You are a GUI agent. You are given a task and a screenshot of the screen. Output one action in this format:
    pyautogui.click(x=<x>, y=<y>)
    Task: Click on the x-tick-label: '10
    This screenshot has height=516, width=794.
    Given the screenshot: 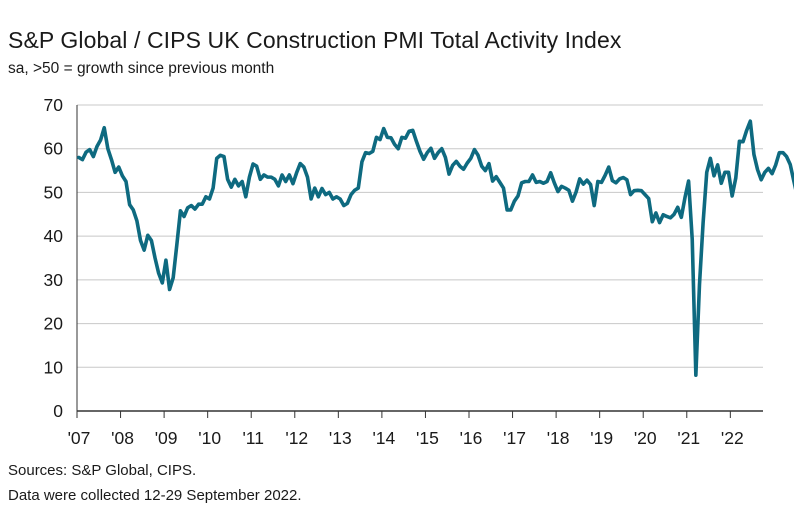 What is the action you would take?
    pyautogui.click(x=209, y=438)
    